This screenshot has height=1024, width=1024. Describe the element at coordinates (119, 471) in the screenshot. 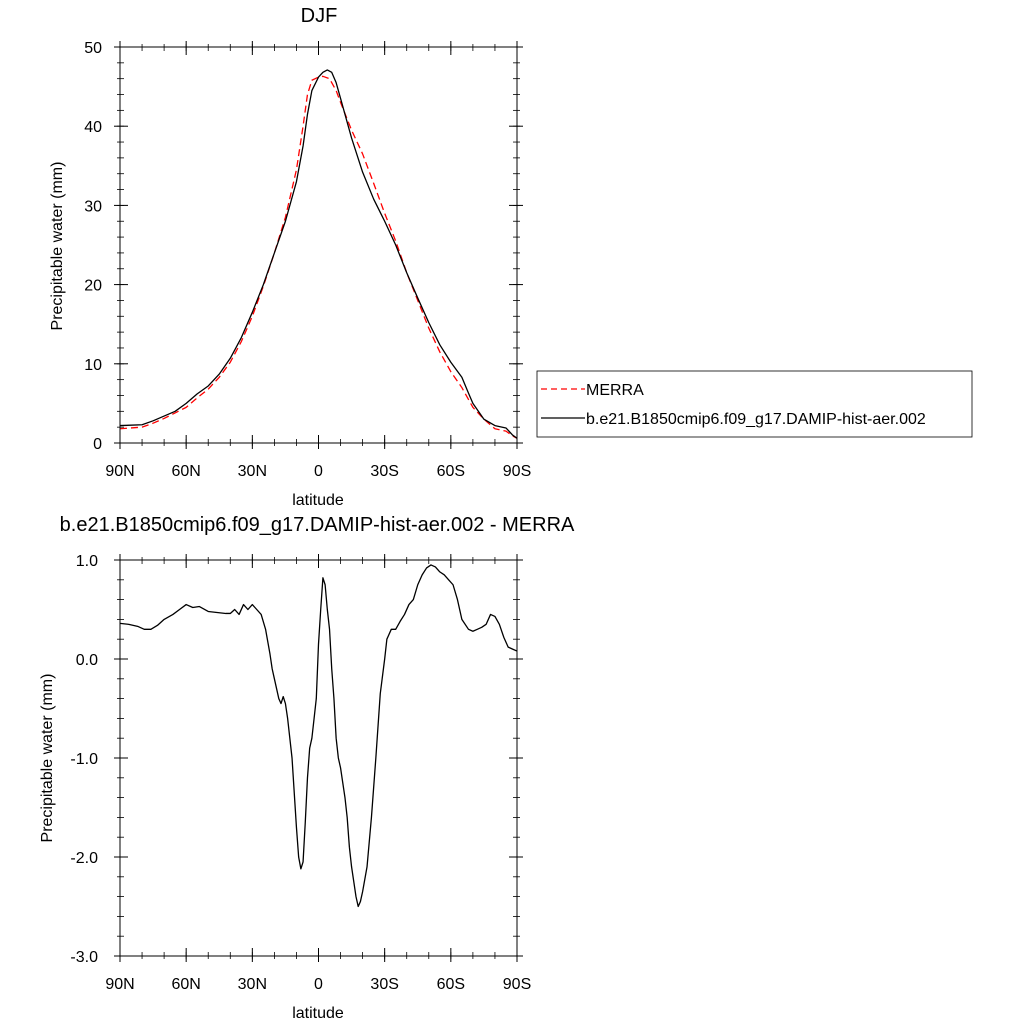

I see `panel-top-x-tick-label: 90N` at that location.